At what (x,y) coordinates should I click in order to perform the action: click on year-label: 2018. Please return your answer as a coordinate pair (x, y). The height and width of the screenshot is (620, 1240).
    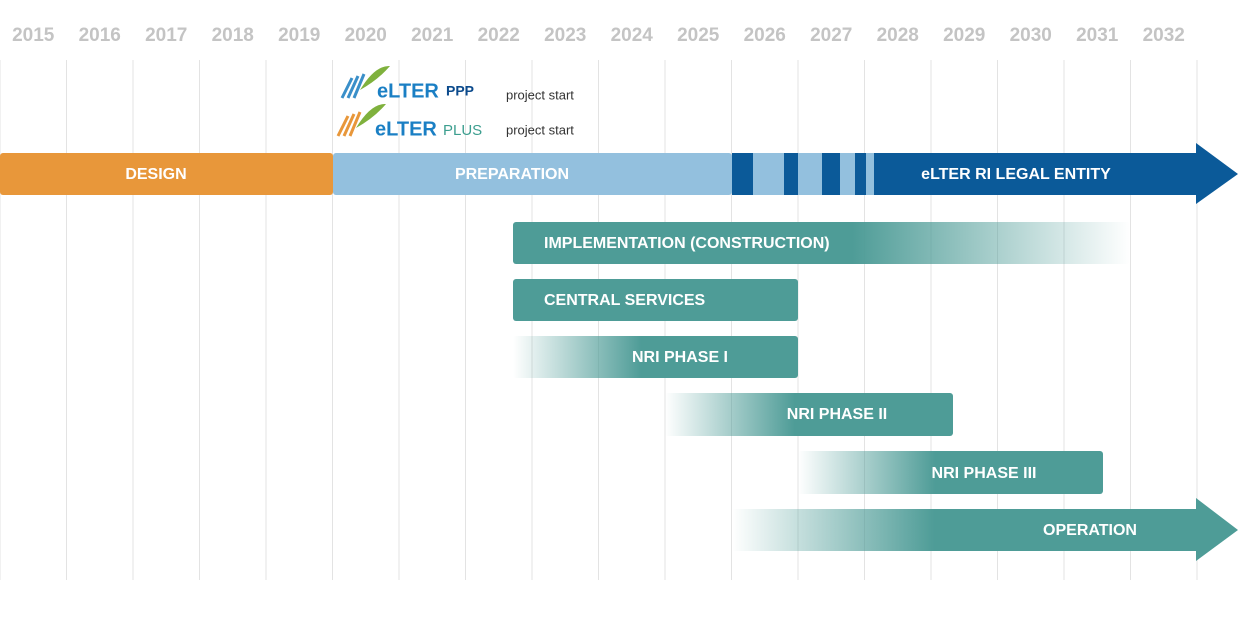
    Looking at the image, I should click on (233, 35).